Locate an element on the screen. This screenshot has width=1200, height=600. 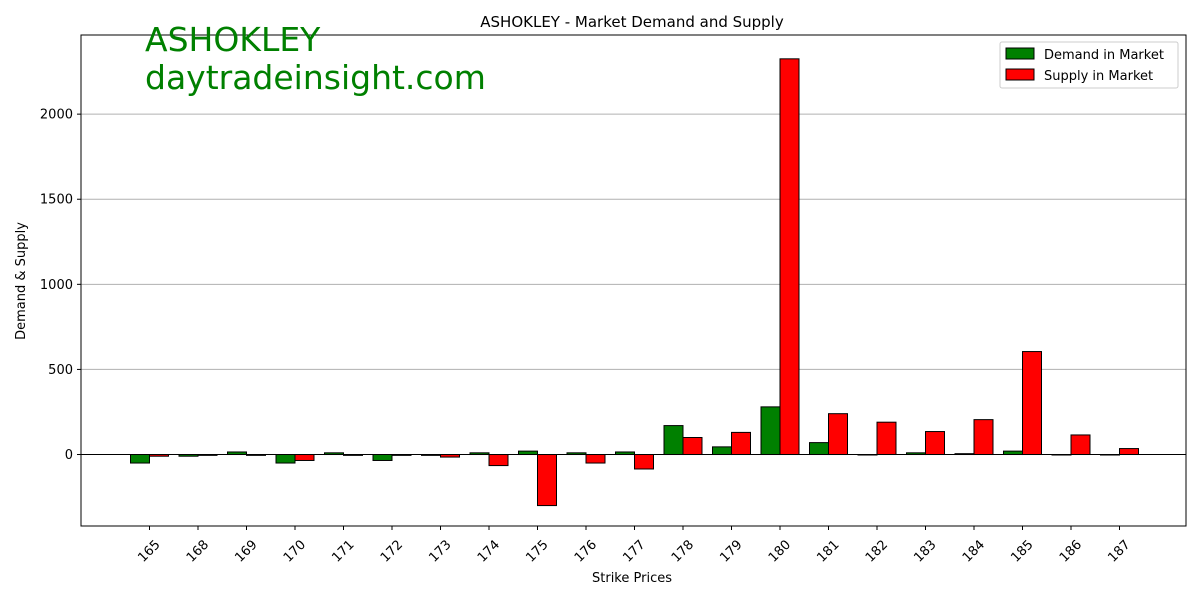
x-tick-label: 184 is located at coordinates (974, 551).